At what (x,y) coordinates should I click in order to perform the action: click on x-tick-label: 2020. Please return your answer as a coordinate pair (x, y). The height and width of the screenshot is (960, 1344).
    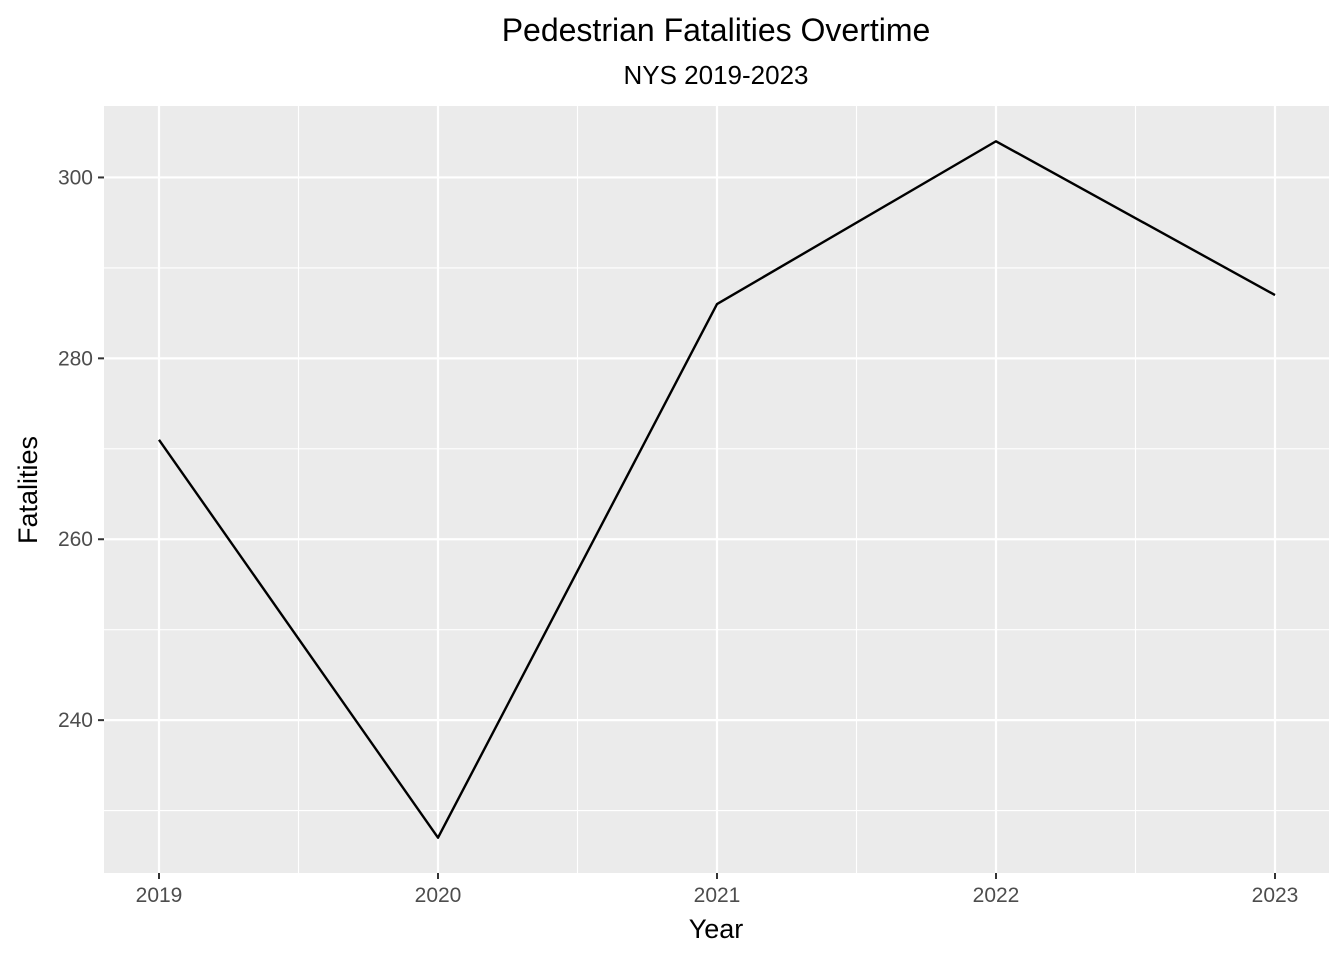
    Looking at the image, I should click on (438, 895).